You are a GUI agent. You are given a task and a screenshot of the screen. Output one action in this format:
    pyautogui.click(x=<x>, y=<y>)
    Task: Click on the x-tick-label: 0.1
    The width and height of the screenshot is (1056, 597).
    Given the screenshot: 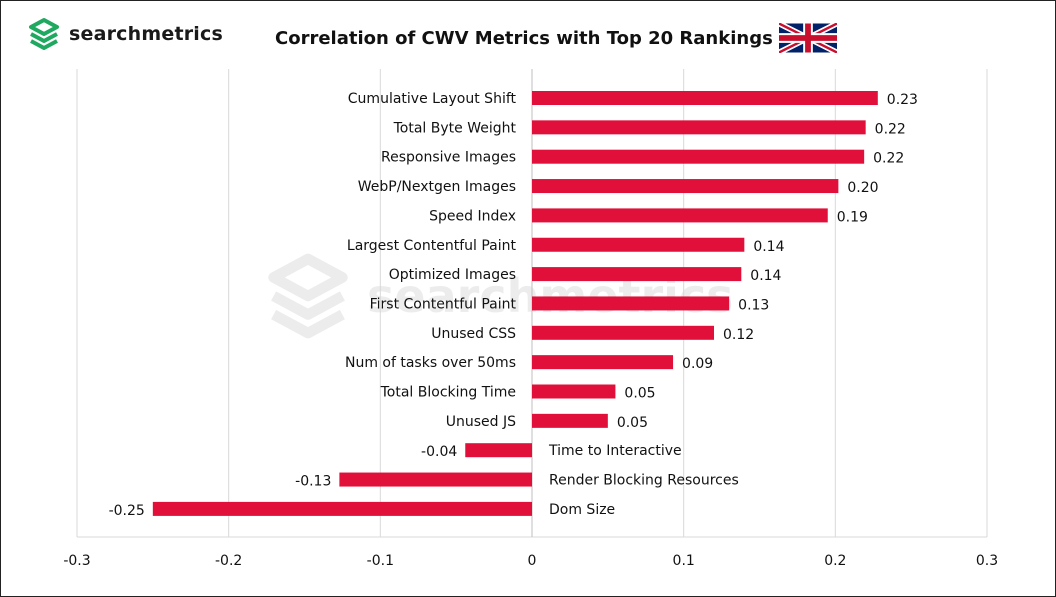 What is the action you would take?
    pyautogui.click(x=684, y=561)
    